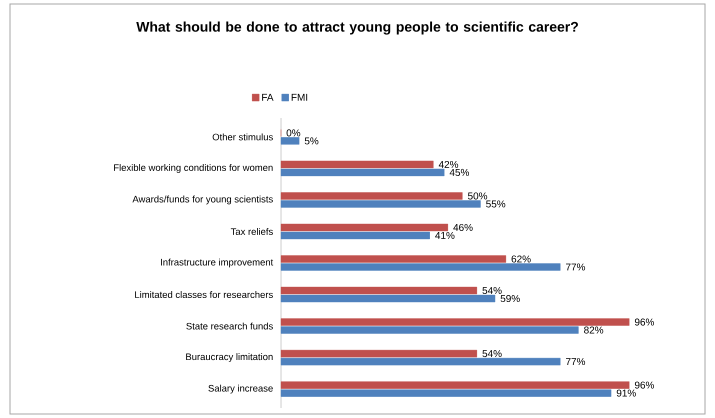 The height and width of the screenshot is (418, 715). What do you see at coordinates (445, 235) in the screenshot?
I see `data-label: 41%` at bounding box center [445, 235].